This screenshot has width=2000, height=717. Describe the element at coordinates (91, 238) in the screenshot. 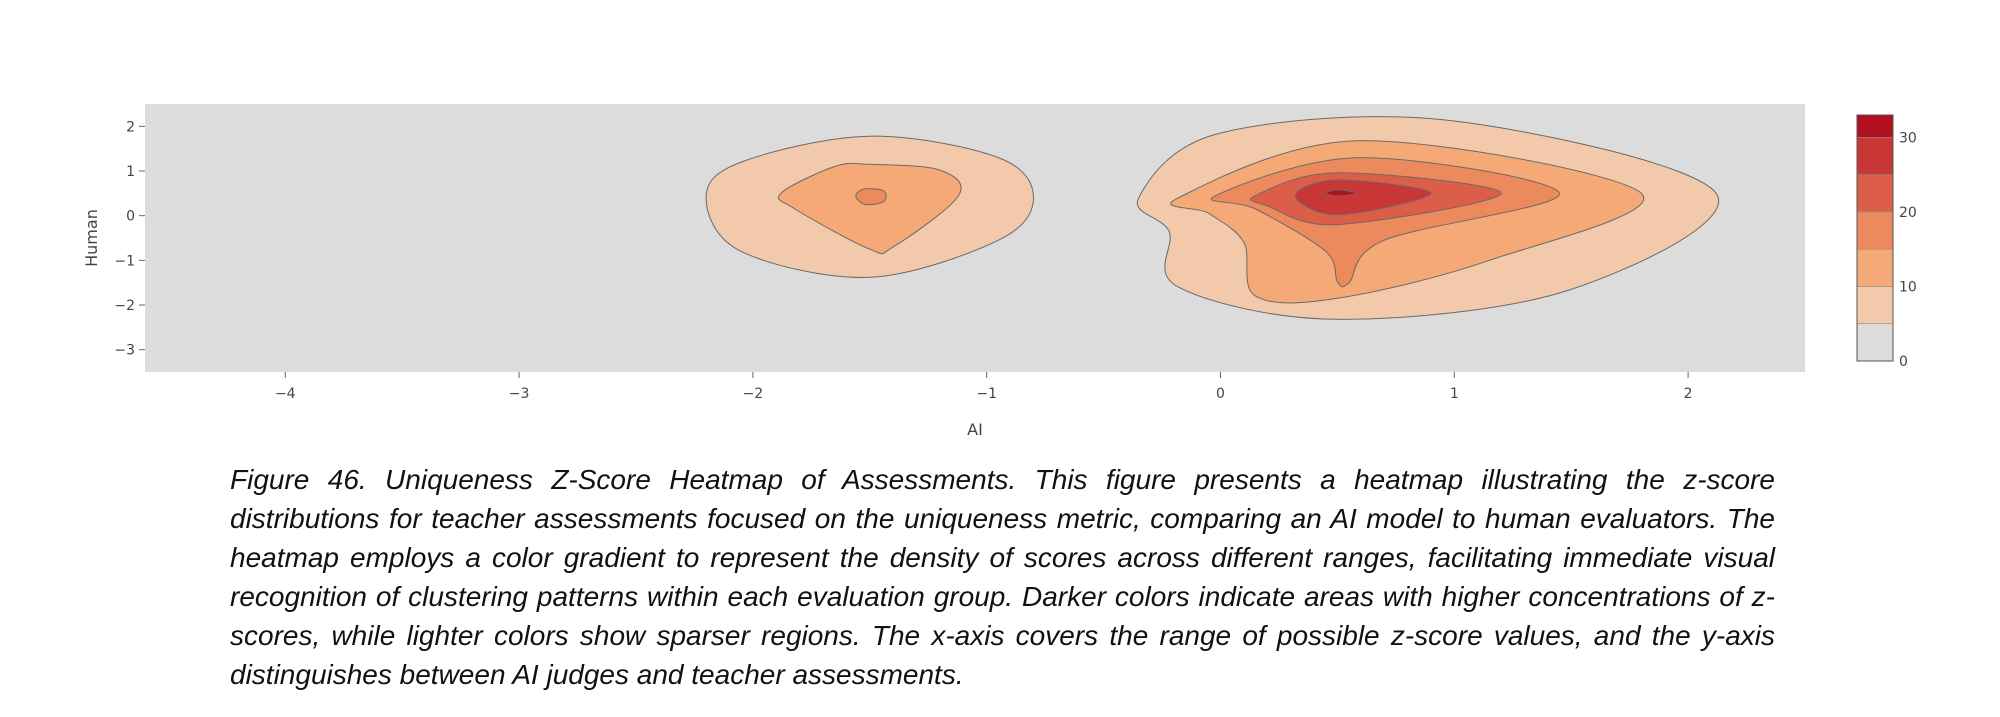

I see `y-axis-title: Human` at that location.